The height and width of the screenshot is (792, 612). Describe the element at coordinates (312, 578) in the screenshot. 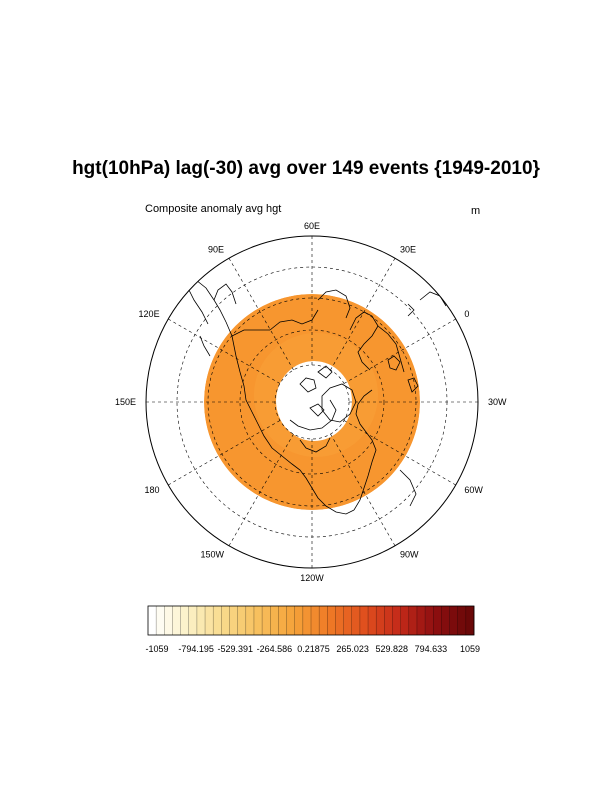

I see `longitude-label: 120W` at that location.